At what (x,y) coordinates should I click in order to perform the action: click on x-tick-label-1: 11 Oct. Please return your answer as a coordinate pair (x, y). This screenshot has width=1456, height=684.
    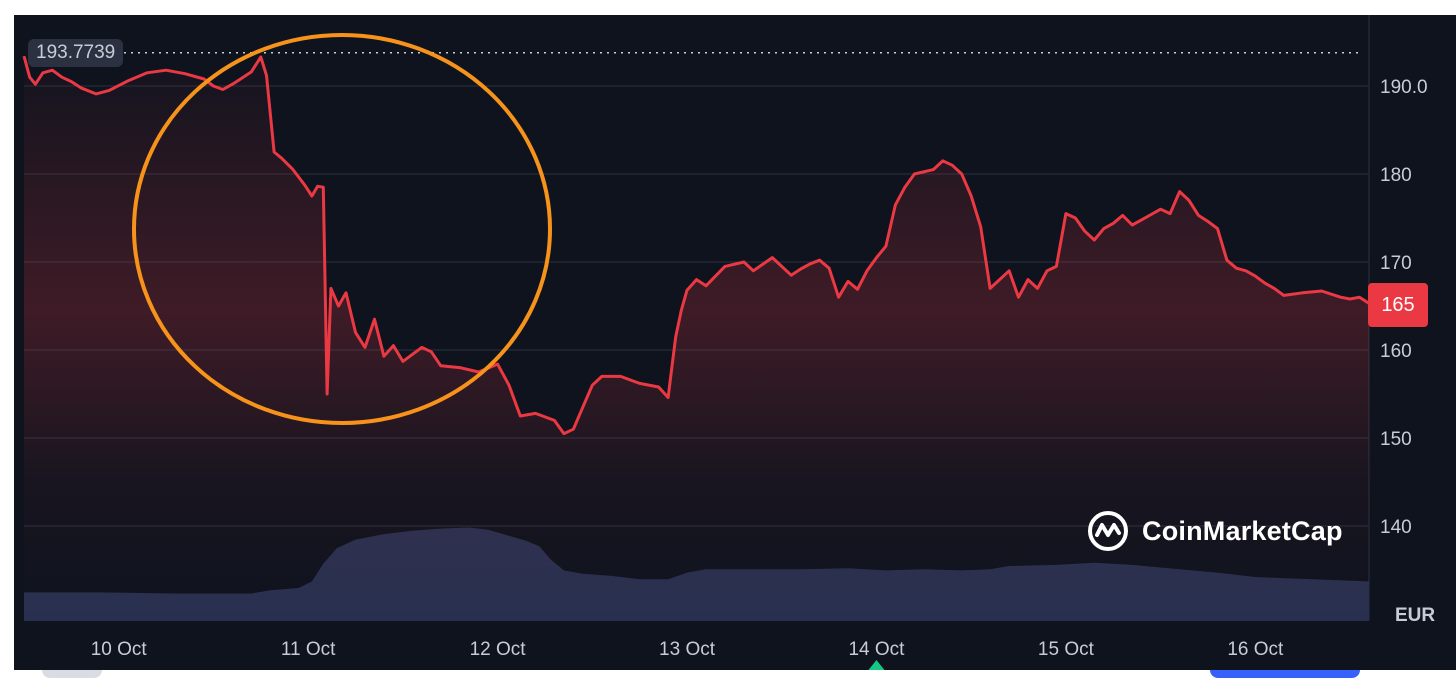
    Looking at the image, I should click on (308, 649).